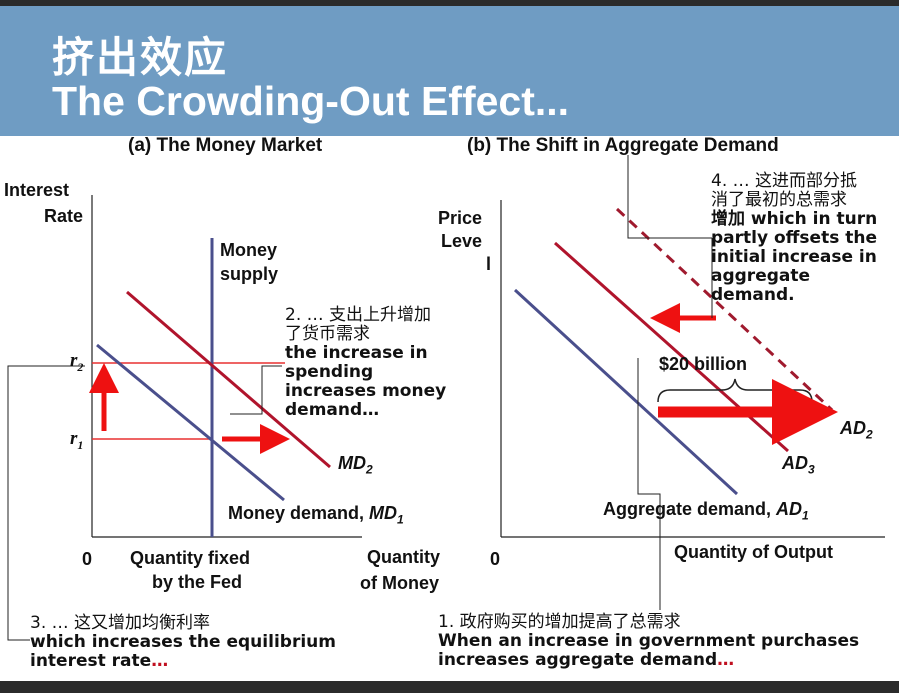  Describe the element at coordinates (37, 190) in the screenshot. I see `interest-rate-axis-label-1: Interest` at that location.